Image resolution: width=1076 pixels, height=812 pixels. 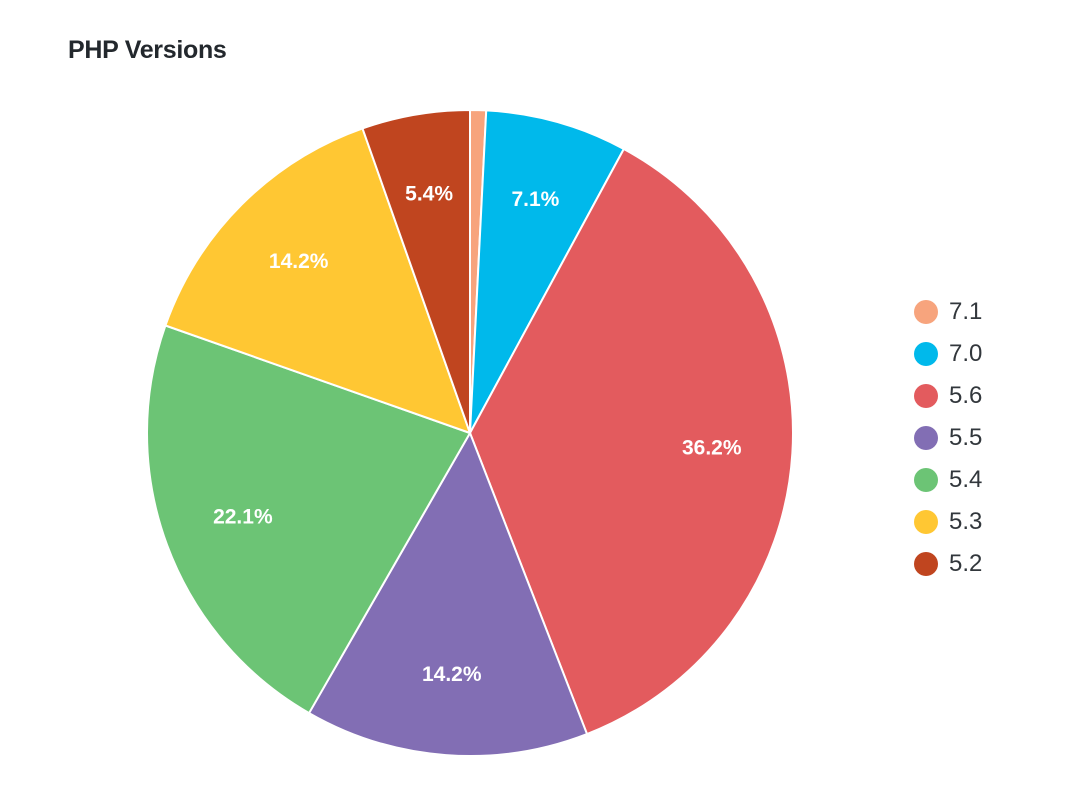 What do you see at coordinates (966, 479) in the screenshot?
I see `legend-label: 5.4` at bounding box center [966, 479].